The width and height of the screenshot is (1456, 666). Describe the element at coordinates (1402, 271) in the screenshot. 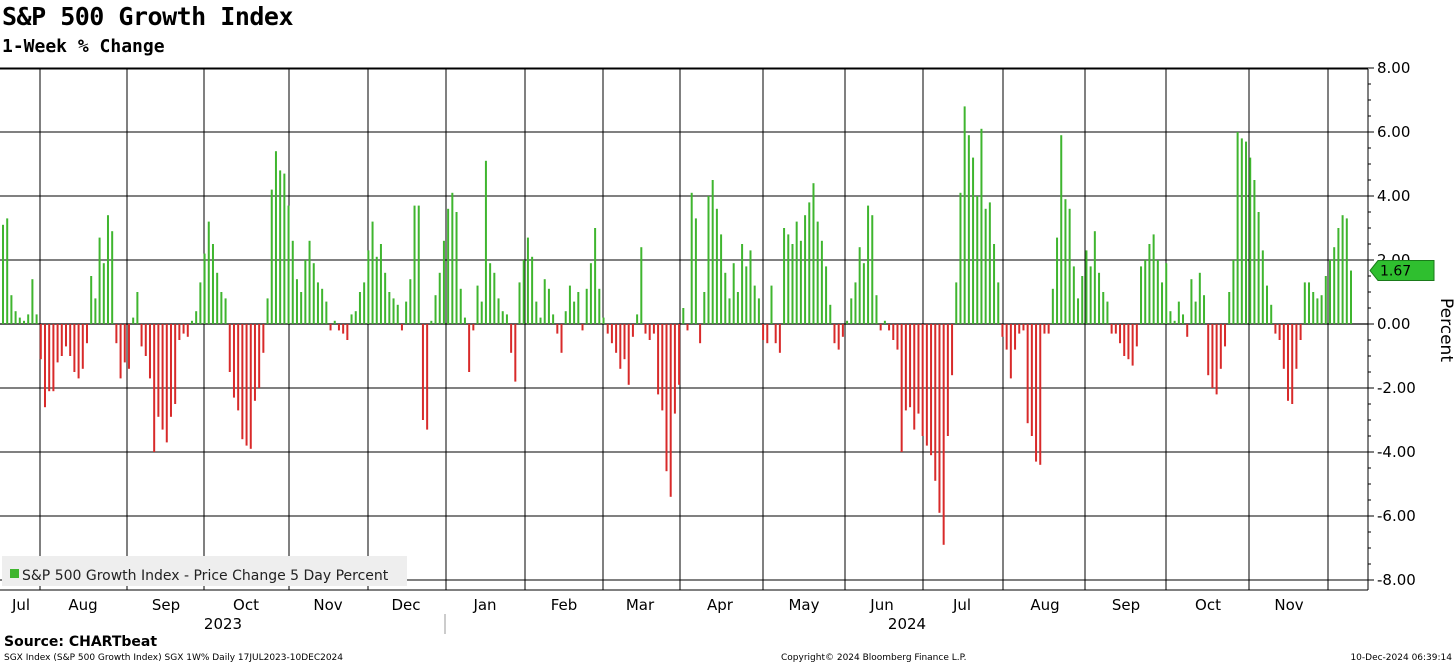

I see `last-value-badge` at that location.